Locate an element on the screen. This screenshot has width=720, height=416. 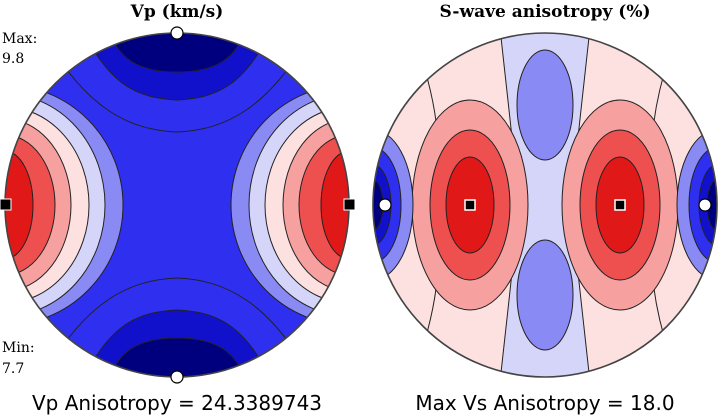
swave-title: S-wave anisotropy (%) is located at coordinates (544, 12).